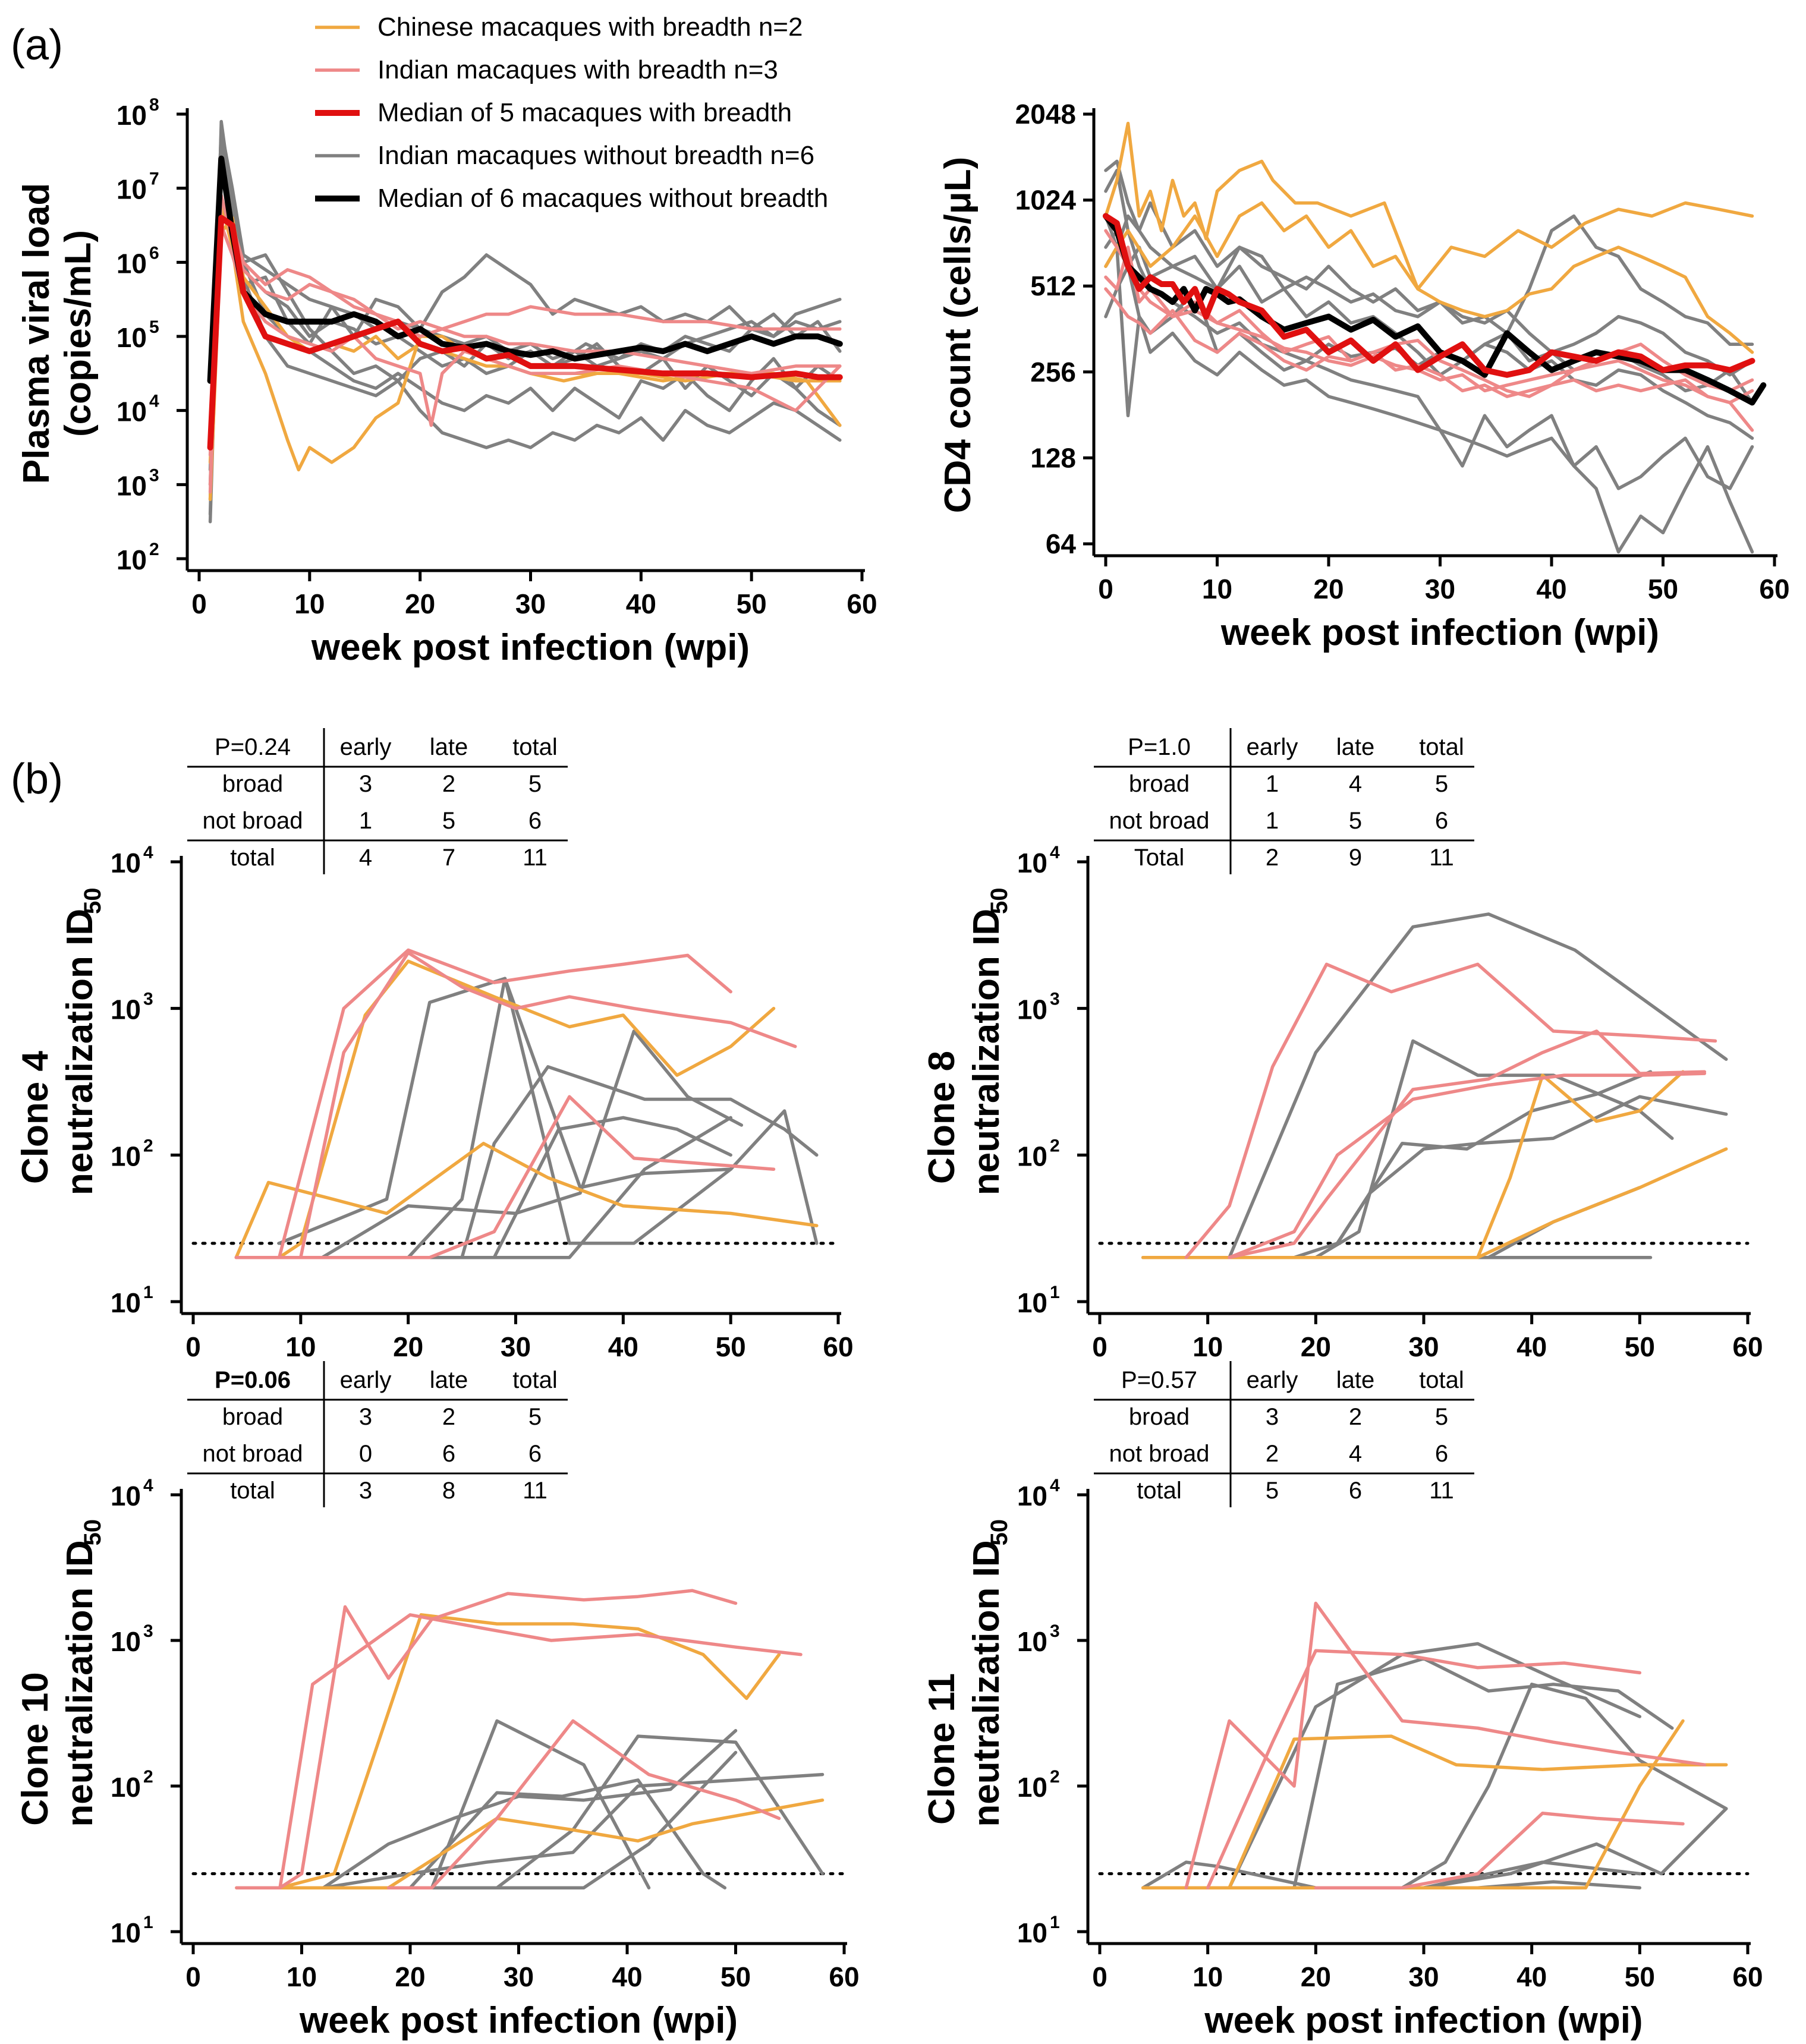 Image resolution: width=1806 pixels, height=2044 pixels. I want to click on y-axis-title-line1: Clone 8, so click(942, 1117).